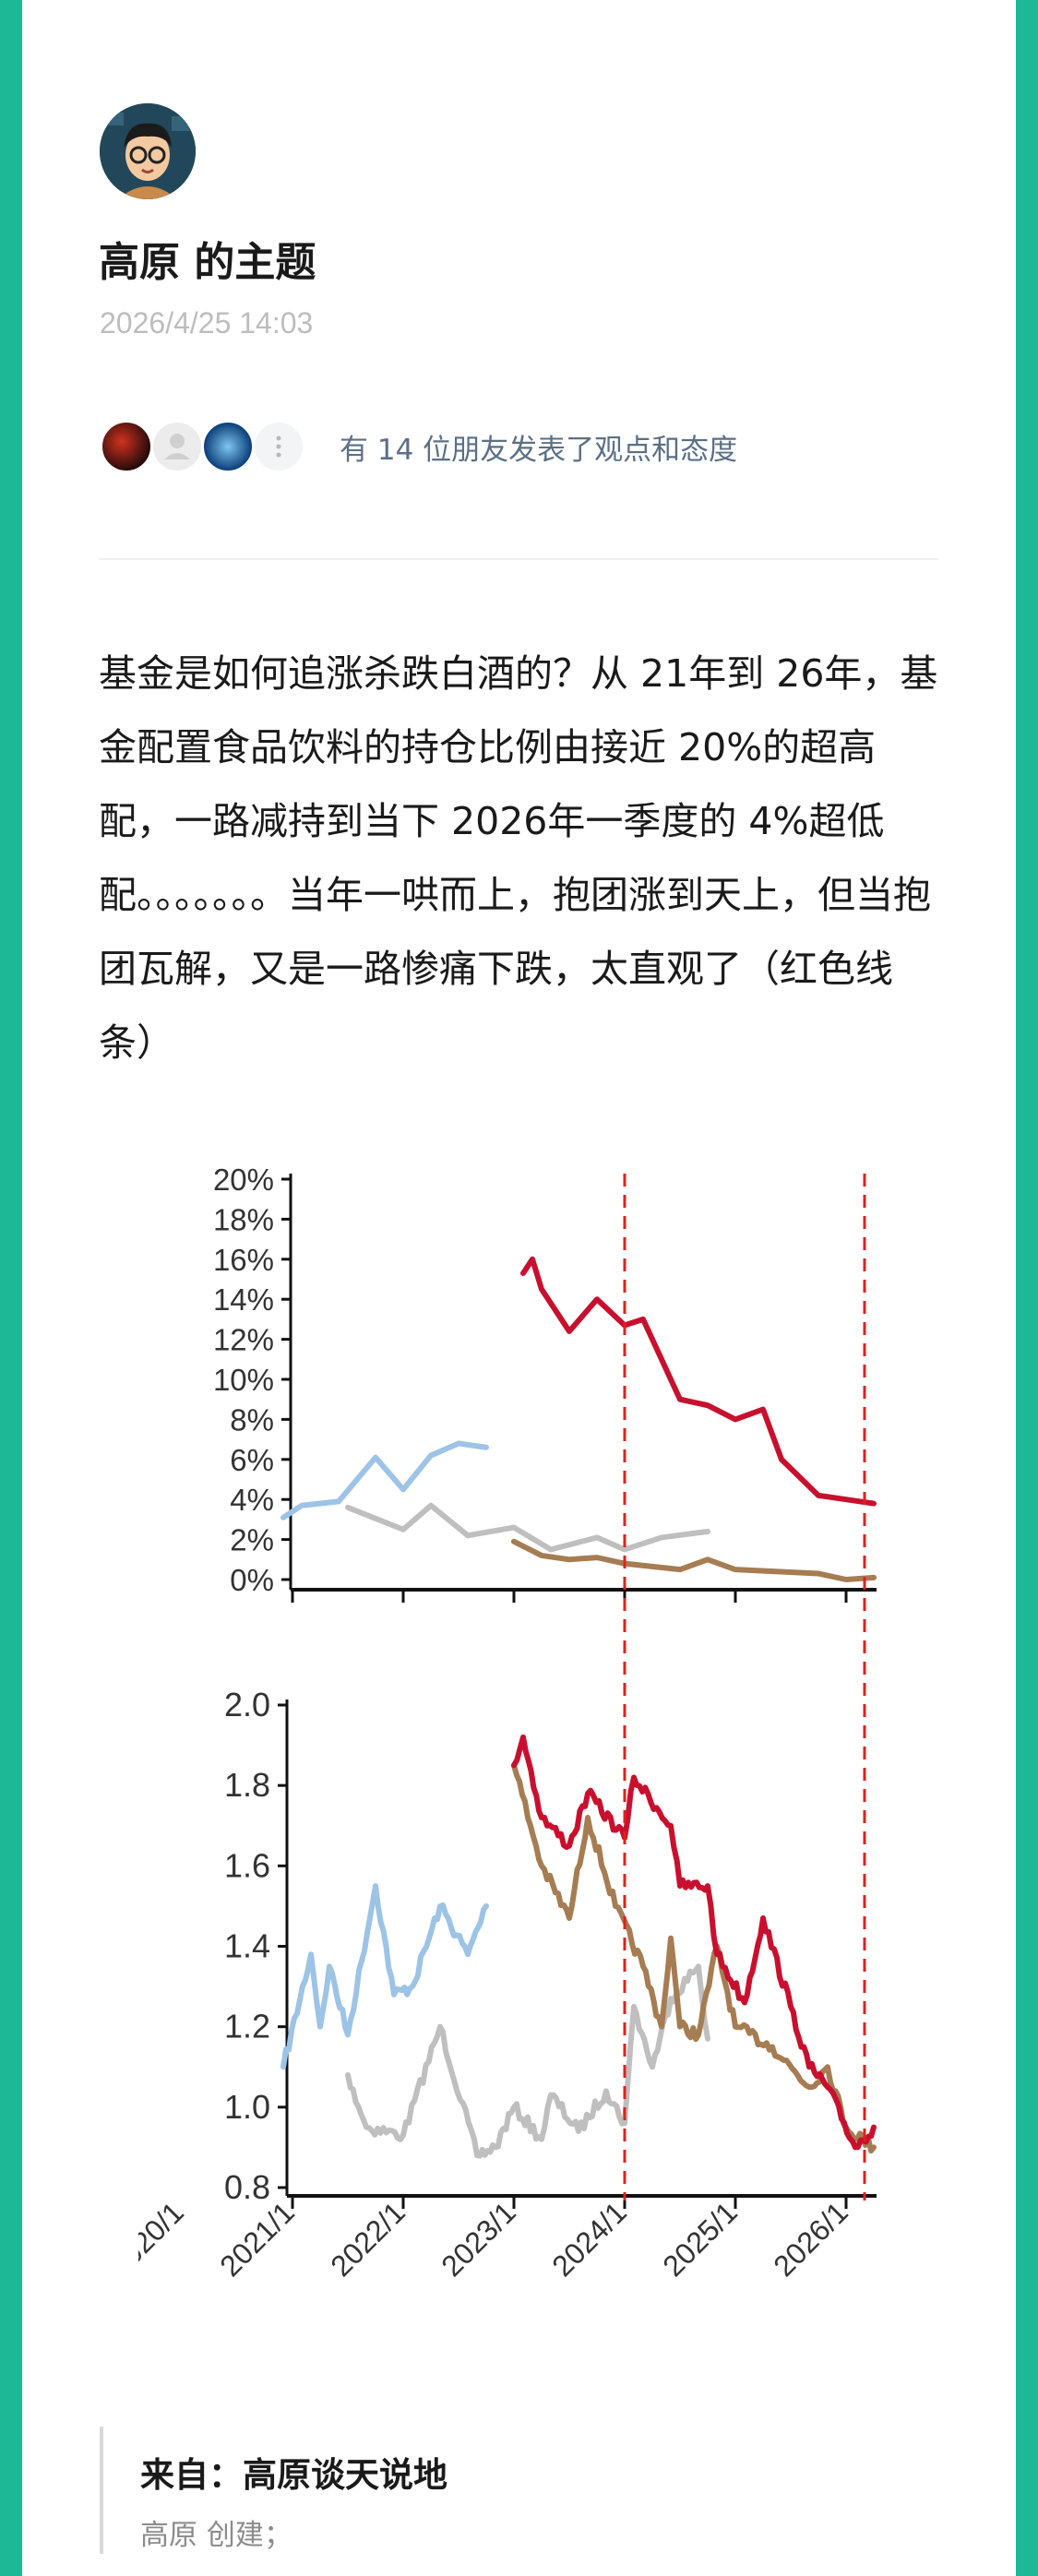 This screenshot has height=2576, width=1038. Describe the element at coordinates (700, 2239) in the screenshot. I see `x-tick-label: 2025/1` at that location.